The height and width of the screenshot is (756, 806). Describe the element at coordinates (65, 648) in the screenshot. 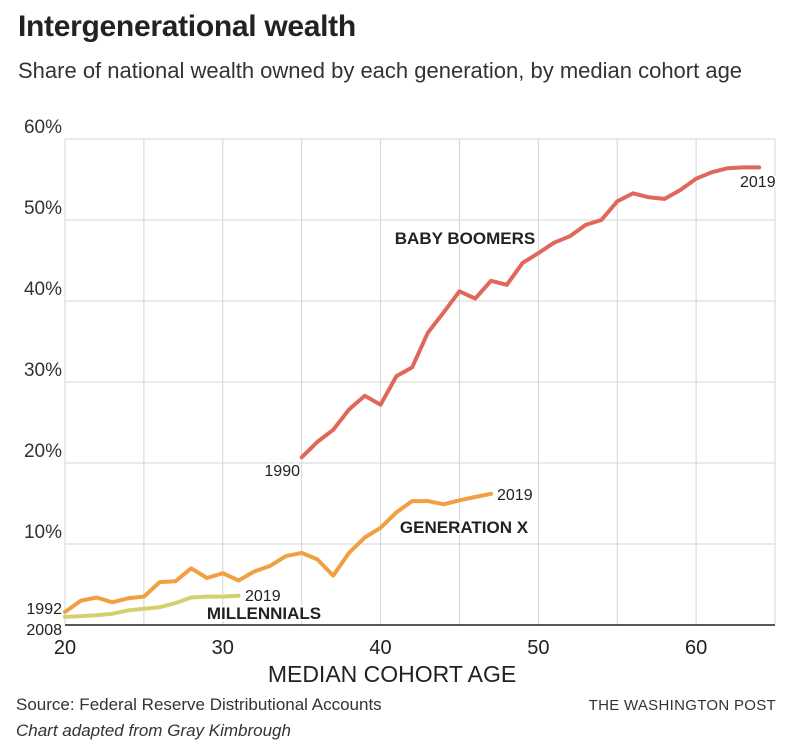

I see `x-tick-label: 20` at that location.